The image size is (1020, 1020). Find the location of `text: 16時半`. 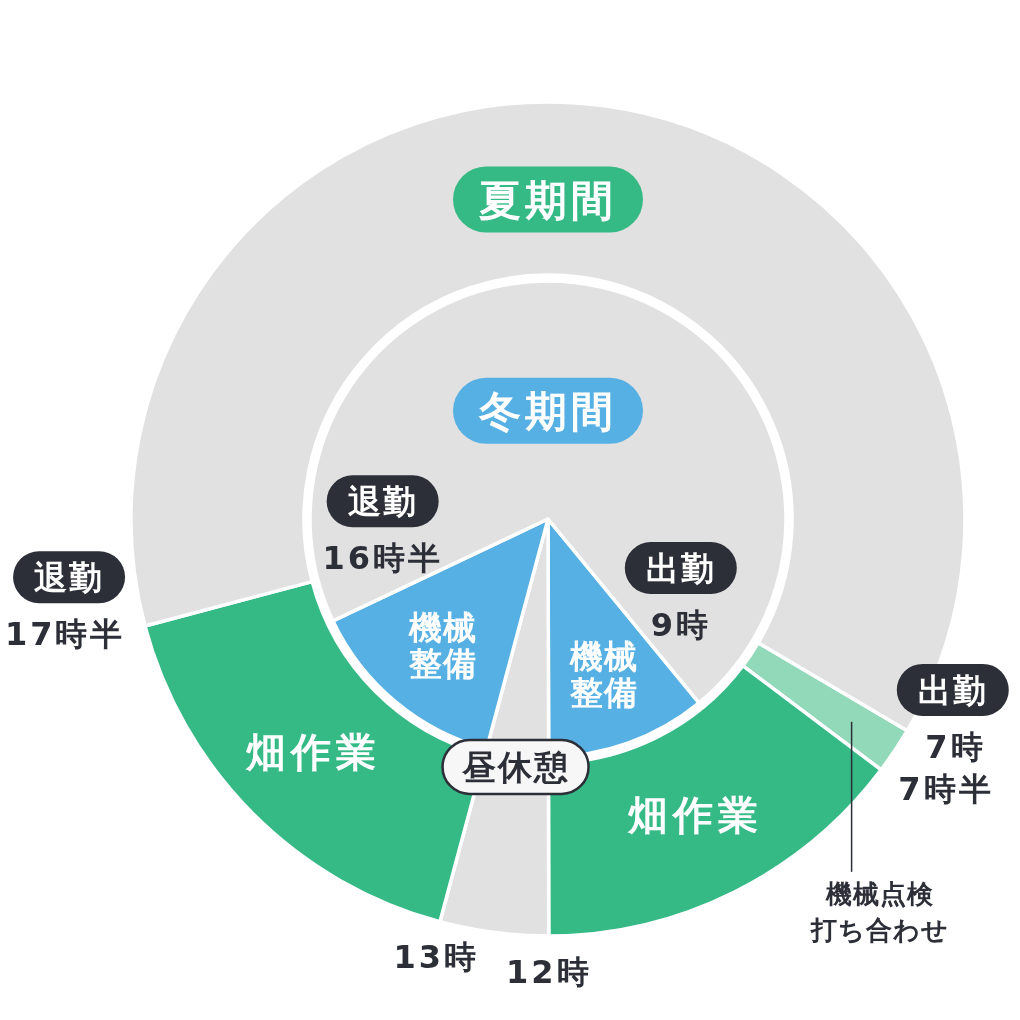

text: 16時半 is located at coordinates (382, 558).